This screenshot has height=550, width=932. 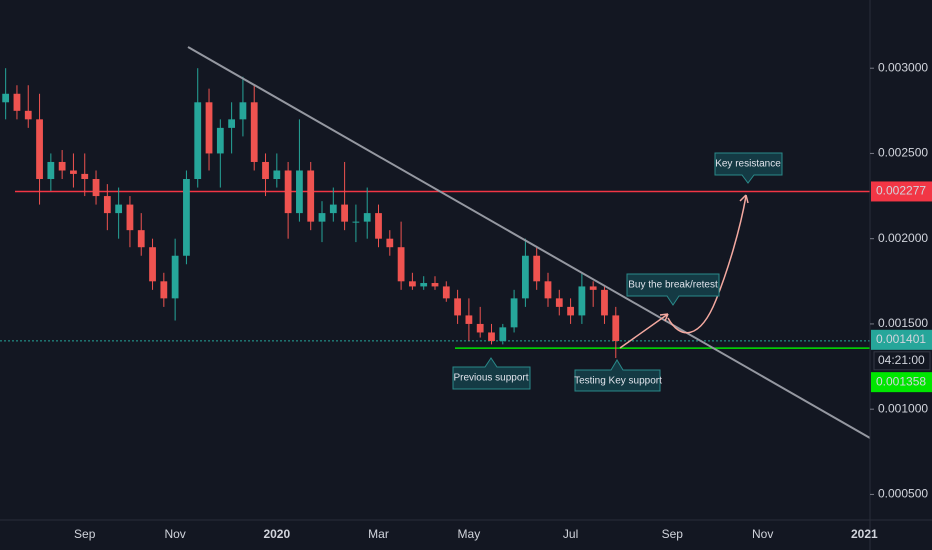 What do you see at coordinates (903, 67) in the screenshot?
I see `y-tick-label: 0.003000` at bounding box center [903, 67].